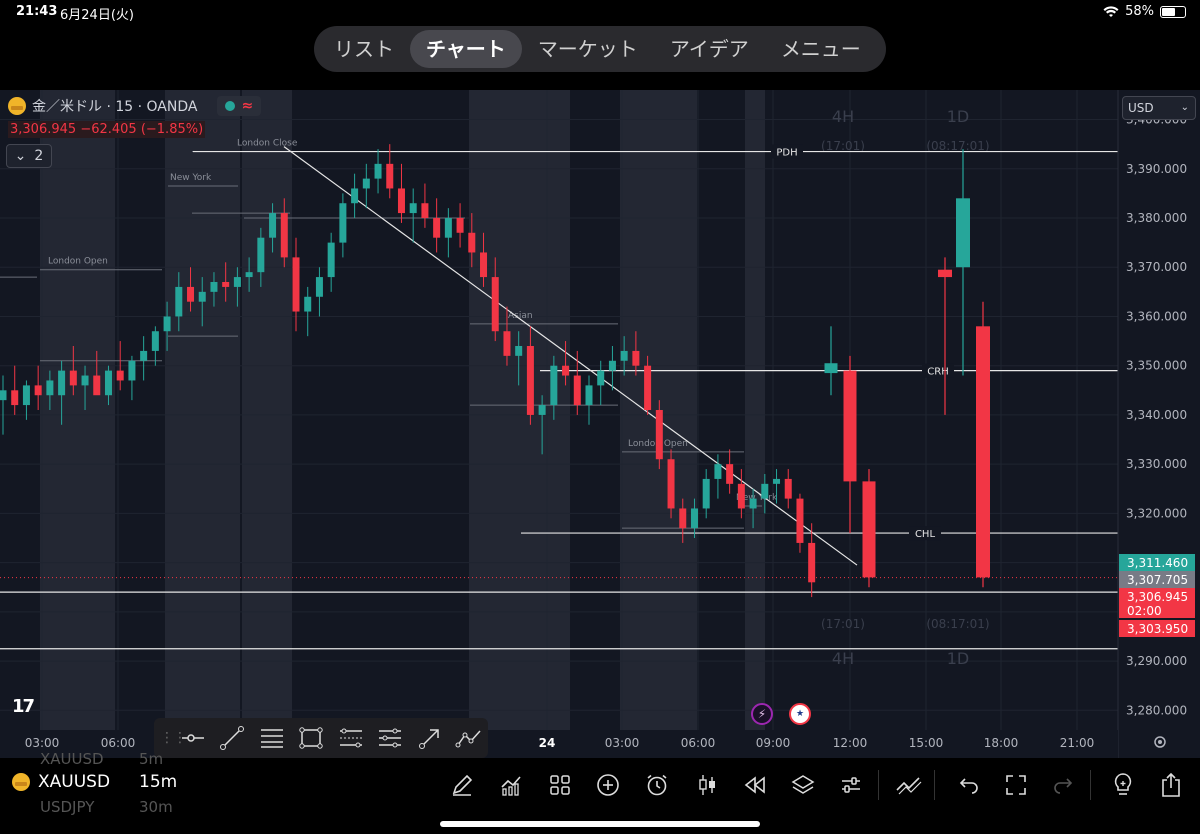 This screenshot has height=834, width=1200. What do you see at coordinates (1157, 629) in the screenshot?
I see `price-label: 3,303.950` at bounding box center [1157, 629].